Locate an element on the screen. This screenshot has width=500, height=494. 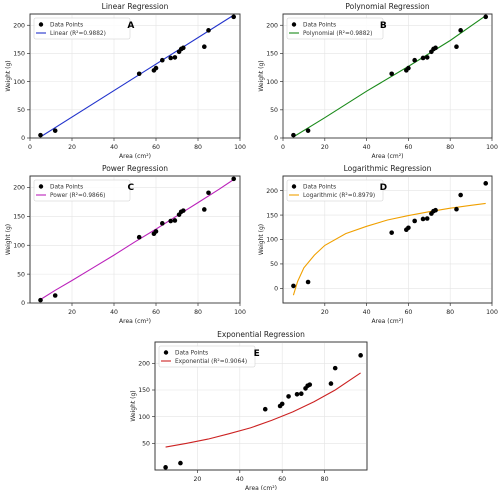
panel-letter: E is located at coordinates (257, 354).